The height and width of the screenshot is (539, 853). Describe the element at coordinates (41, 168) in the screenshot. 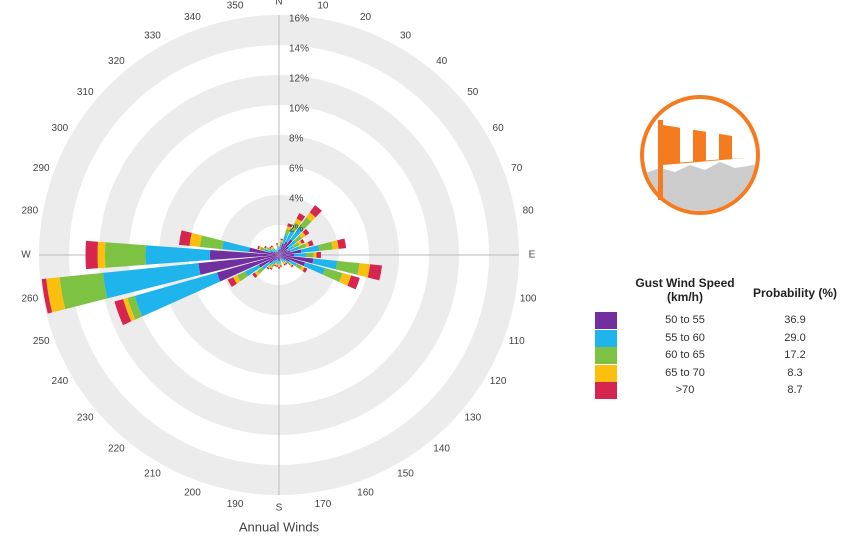

I see `direction-label: 290` at that location.